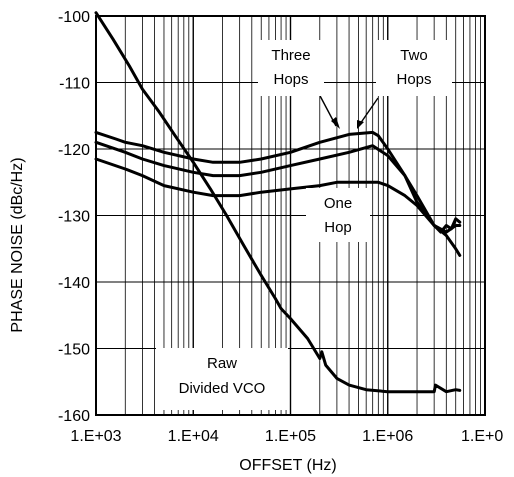 This screenshot has width=514, height=477. Describe the element at coordinates (291, 68) in the screenshot. I see `annotation-box-three` at that location.